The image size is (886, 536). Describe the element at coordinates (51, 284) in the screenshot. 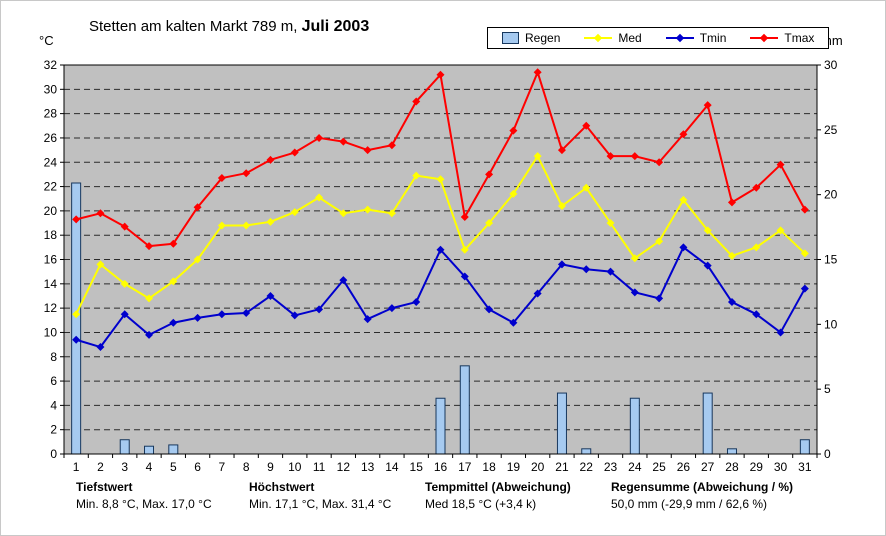

I see `left-axis-tick-label: 14` at that location.